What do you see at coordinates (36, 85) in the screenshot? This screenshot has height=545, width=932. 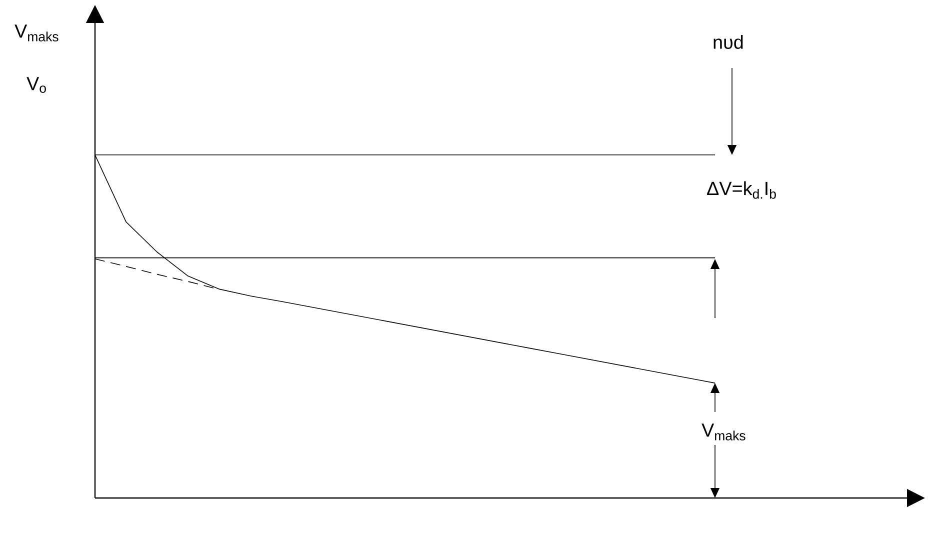 I see `text: V$_{o}$` at bounding box center [36, 85].